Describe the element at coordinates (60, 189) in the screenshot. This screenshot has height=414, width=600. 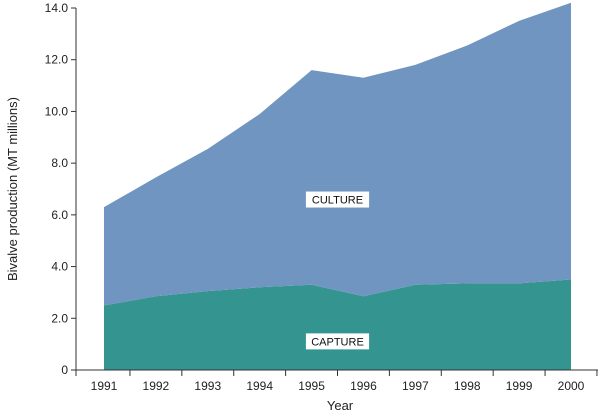
I see `y-axis-ticks: 0 2.0 4.0 6.0 8.0 10.0 12.0 14.0` at that location.